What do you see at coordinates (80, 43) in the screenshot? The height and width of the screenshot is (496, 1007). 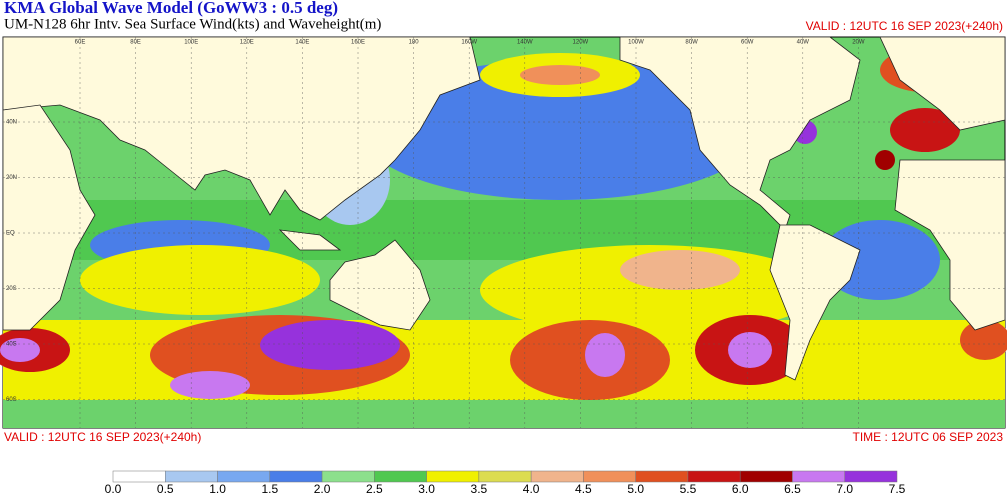 I see `lon-label: 60E` at bounding box center [80, 43].